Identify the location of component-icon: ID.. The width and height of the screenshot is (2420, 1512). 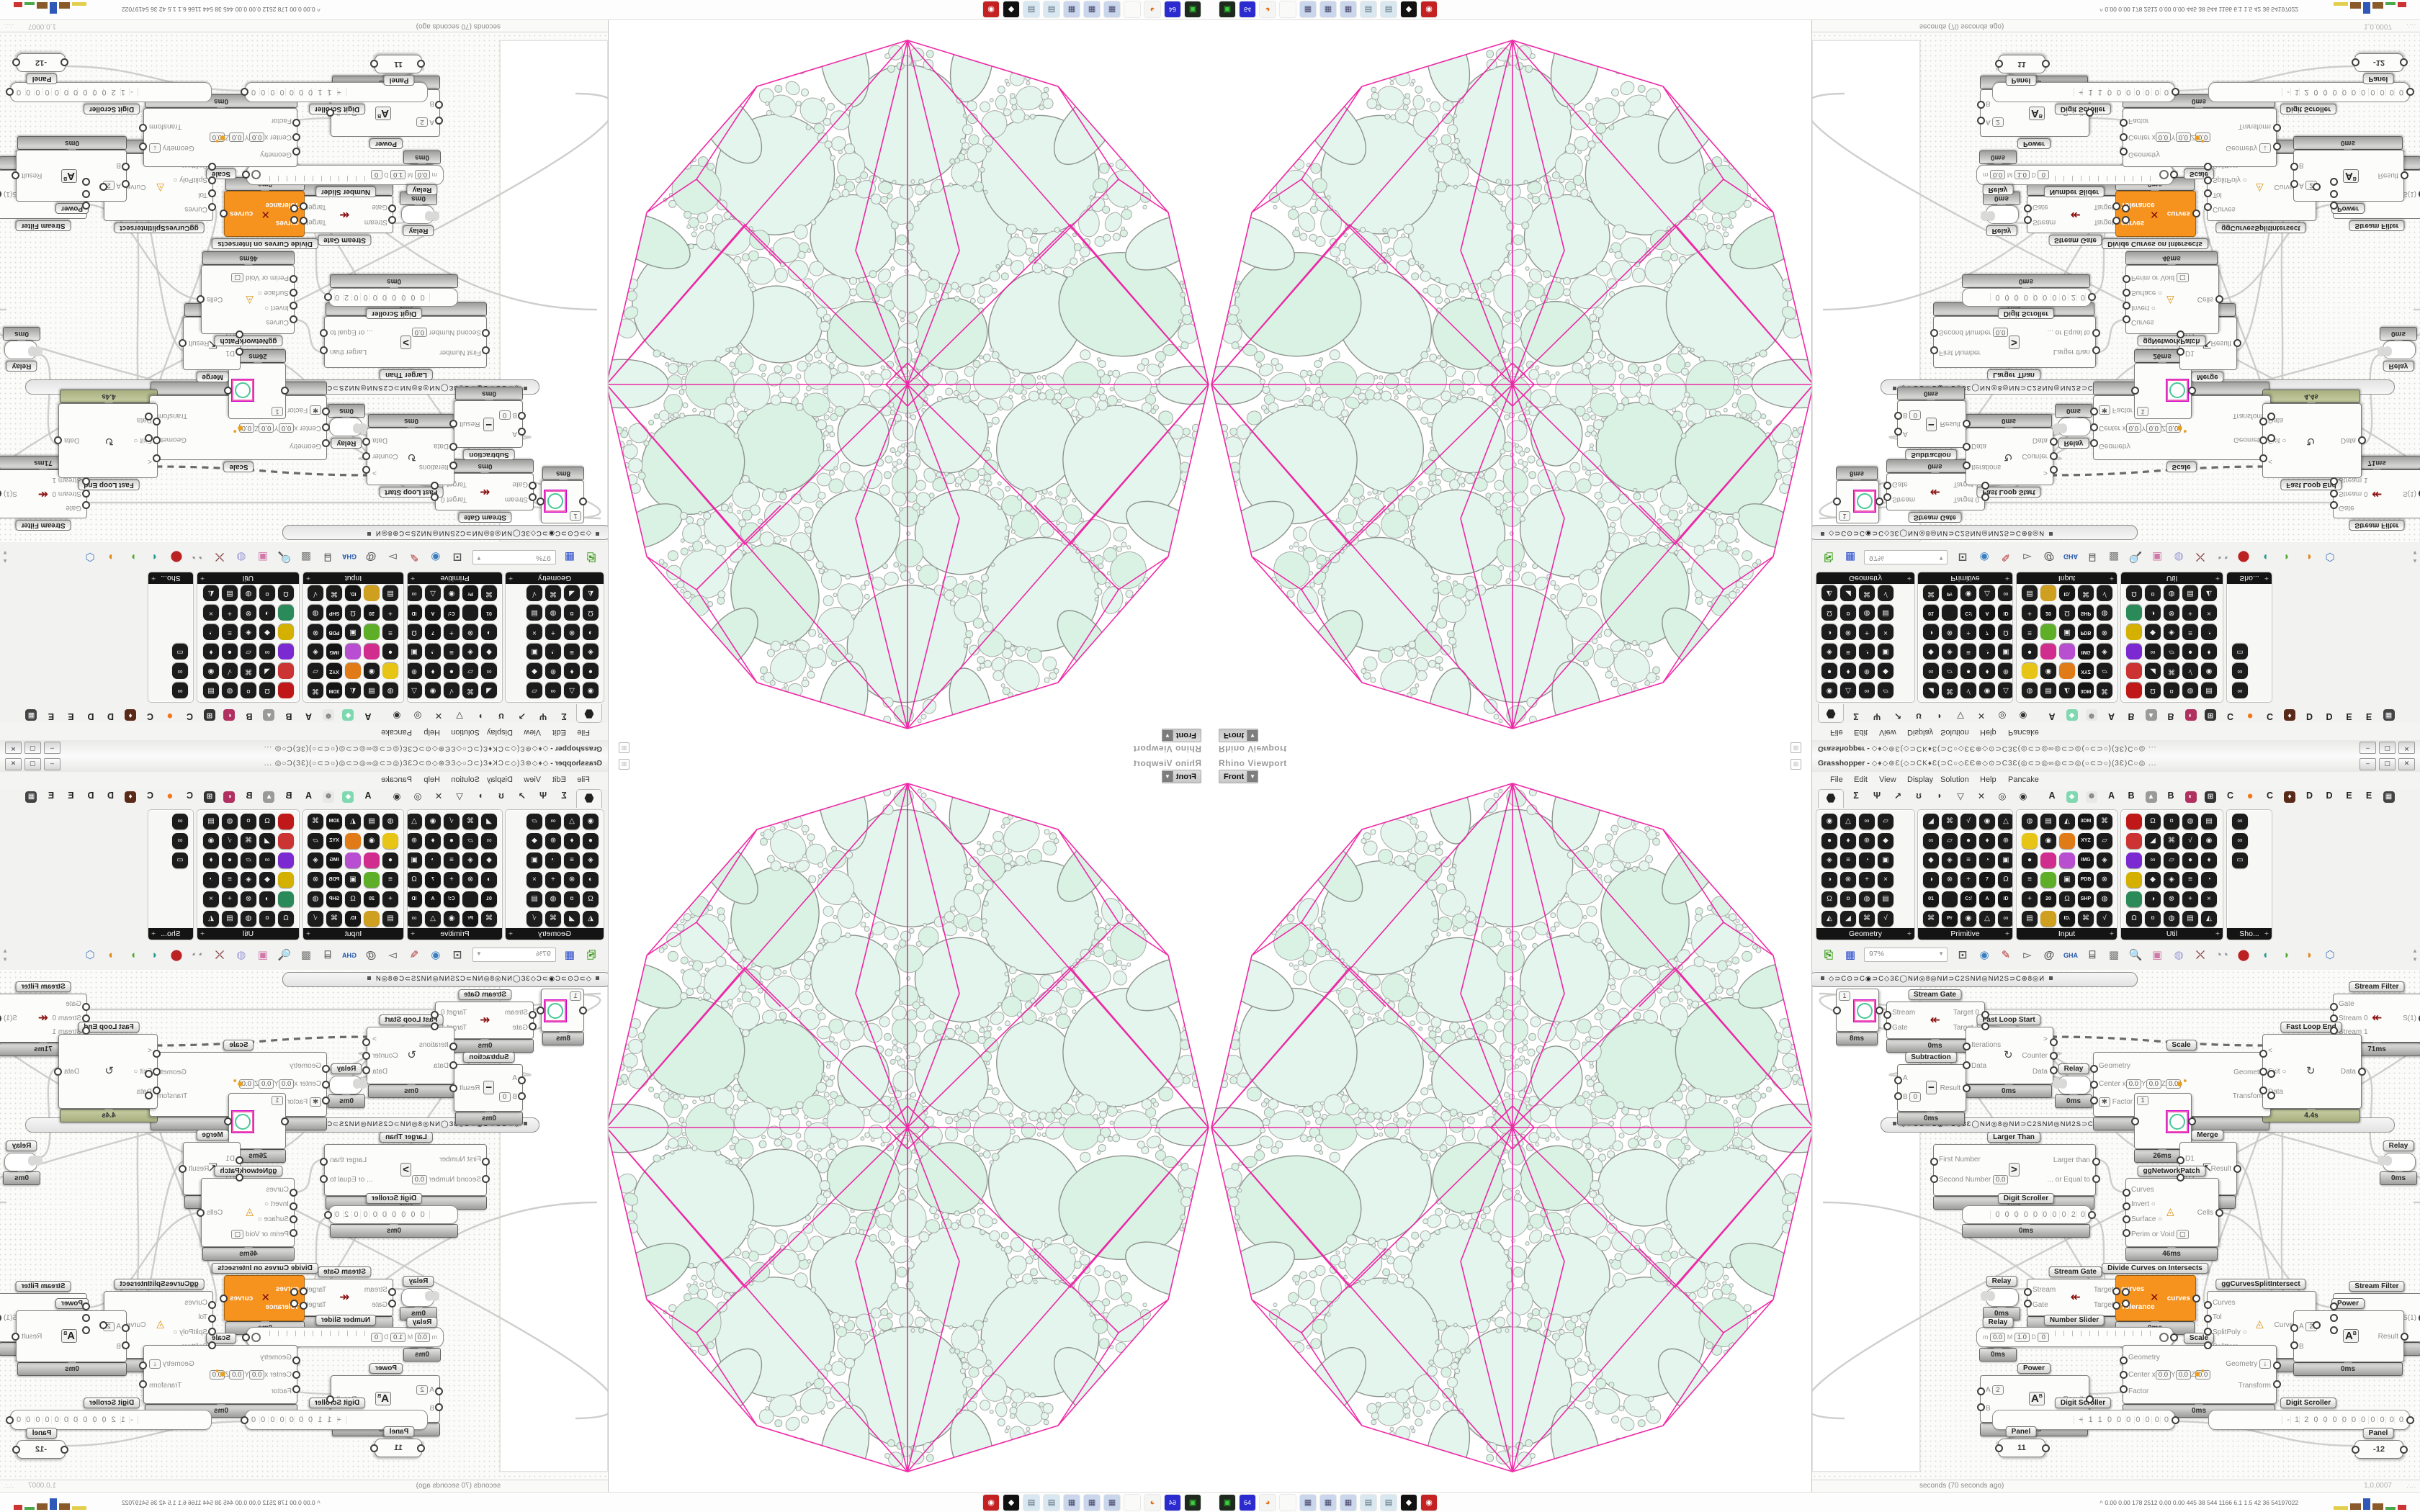
(2067, 919).